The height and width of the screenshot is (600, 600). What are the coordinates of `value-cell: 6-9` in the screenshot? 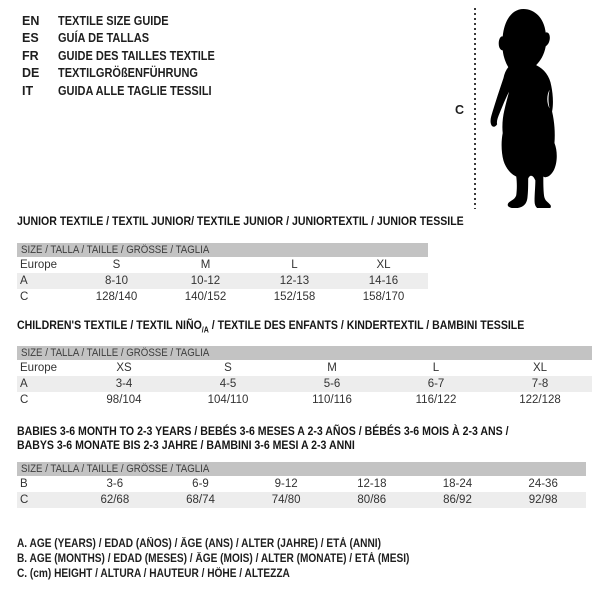 It's located at (200, 484).